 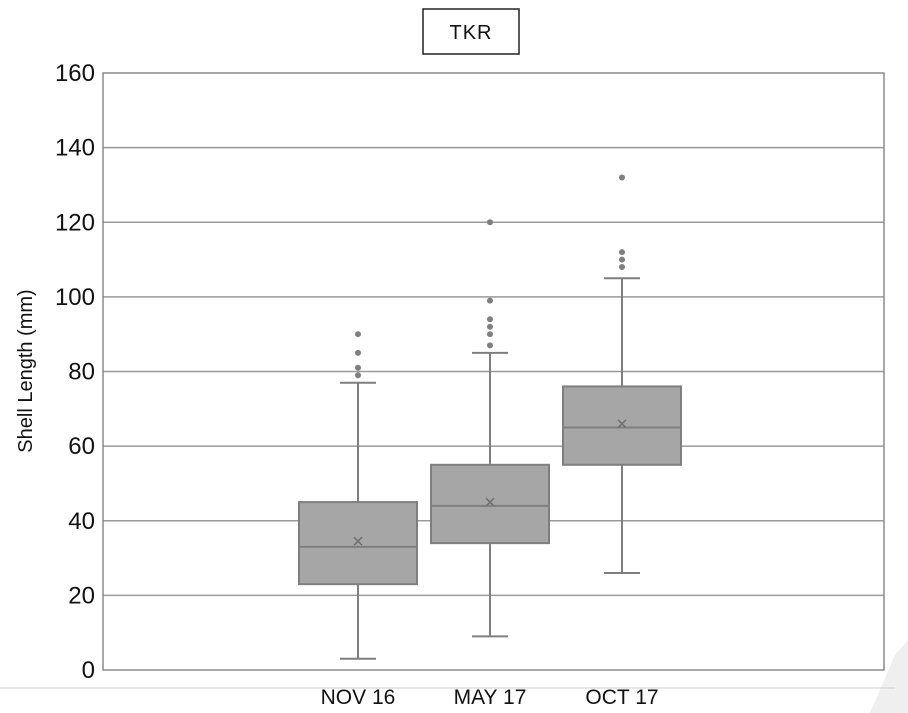 I want to click on x-tick-label-1: NOV 16, so click(x=358, y=697).